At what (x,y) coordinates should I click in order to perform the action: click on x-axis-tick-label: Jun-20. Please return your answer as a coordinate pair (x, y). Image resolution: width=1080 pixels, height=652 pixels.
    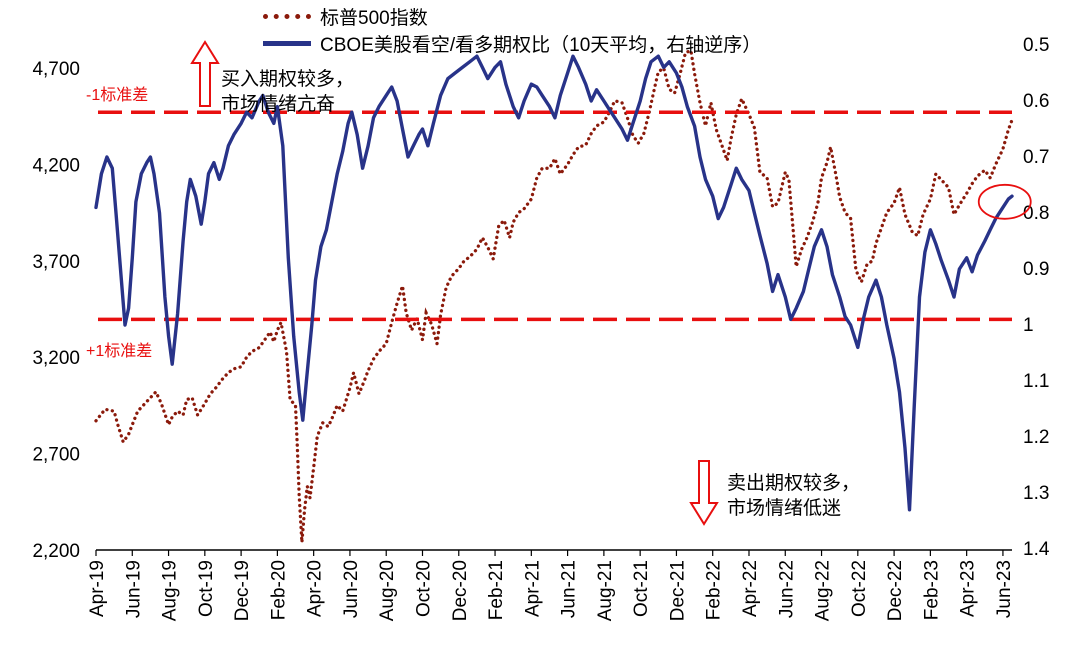
    Looking at the image, I should click on (351, 589).